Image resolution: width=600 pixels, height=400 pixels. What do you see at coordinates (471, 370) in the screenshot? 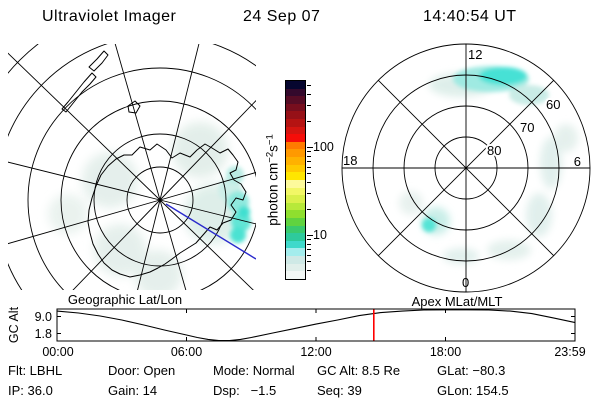
I see `status-glat: GLat: −80.3` at bounding box center [471, 370].